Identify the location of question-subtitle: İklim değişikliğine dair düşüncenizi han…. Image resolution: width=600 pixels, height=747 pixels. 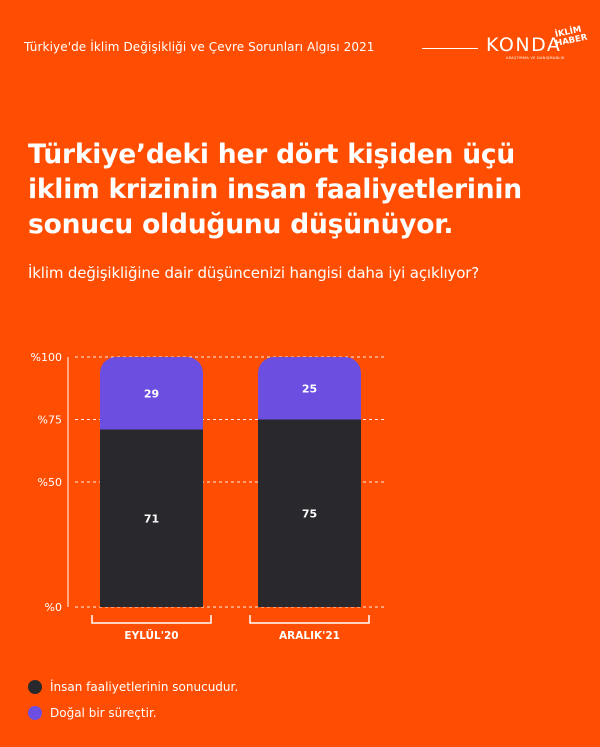
(254, 273).